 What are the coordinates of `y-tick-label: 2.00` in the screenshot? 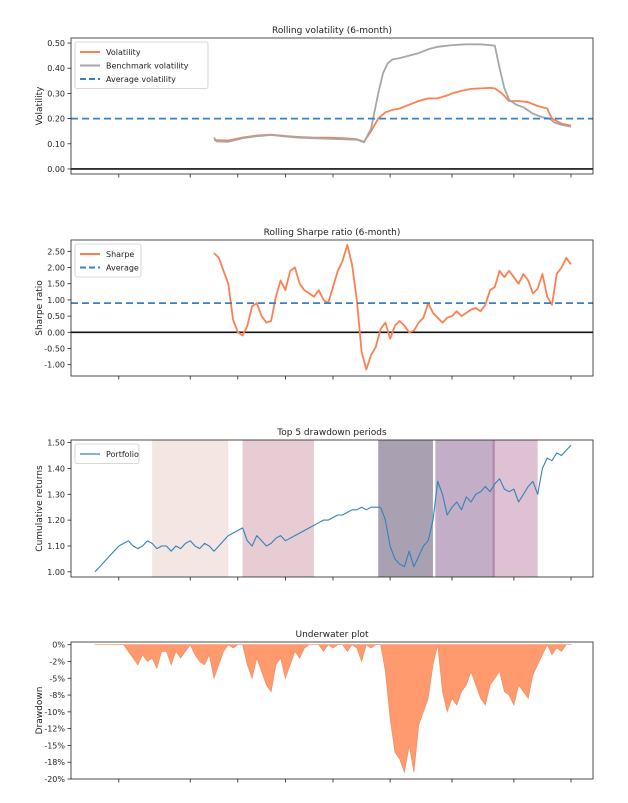 It's located at (56, 268).